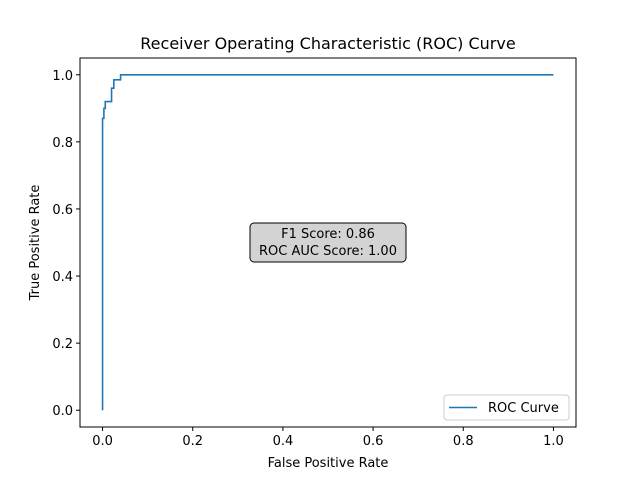 This screenshot has width=640, height=480. I want to click on x-tick-label: 0.4, so click(283, 441).